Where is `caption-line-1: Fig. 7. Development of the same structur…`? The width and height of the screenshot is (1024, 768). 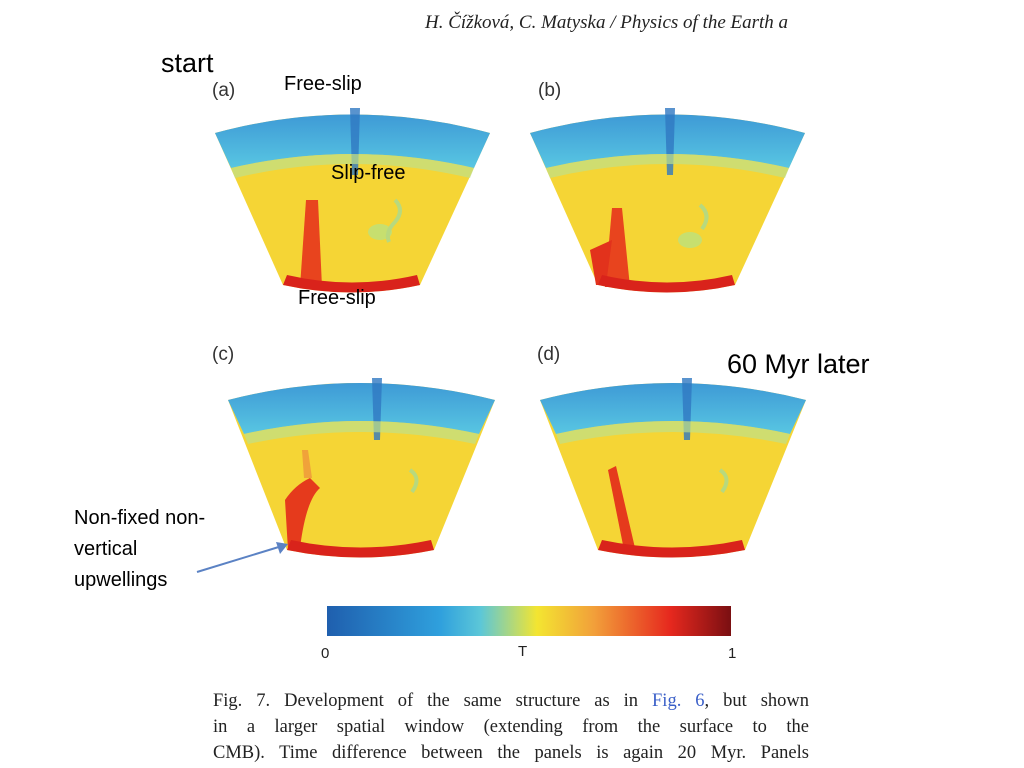 caption-line-1: Fig. 7. Development of the same structur… is located at coordinates (511, 701).